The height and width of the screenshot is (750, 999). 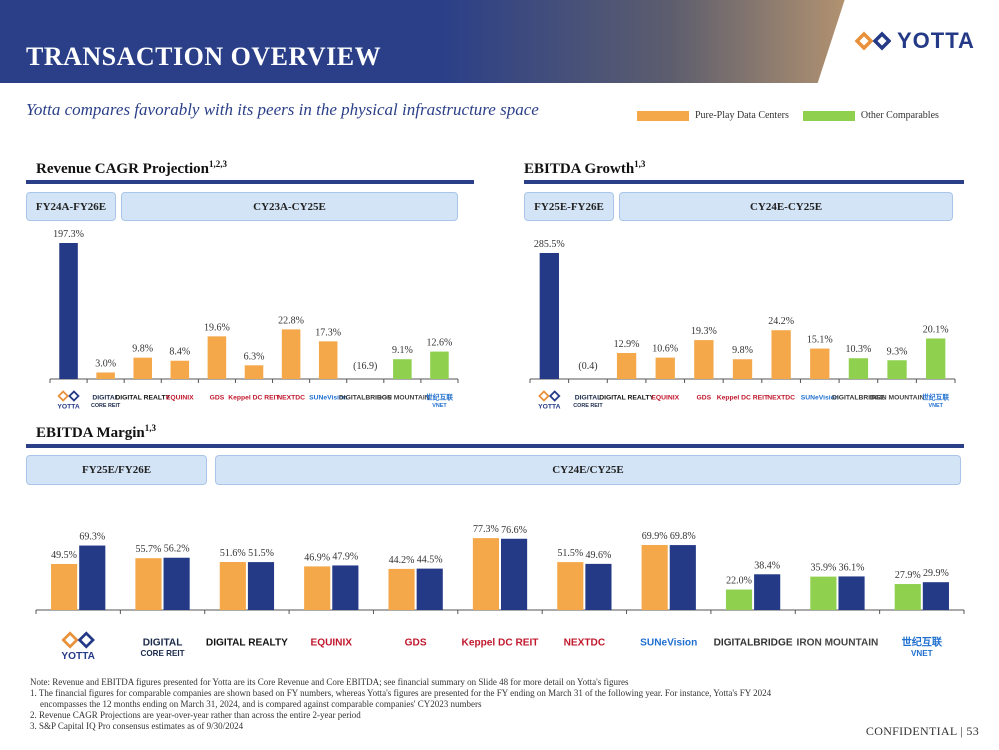 What do you see at coordinates (744, 182) in the screenshot?
I see `ebitda-growth-rule` at bounding box center [744, 182].